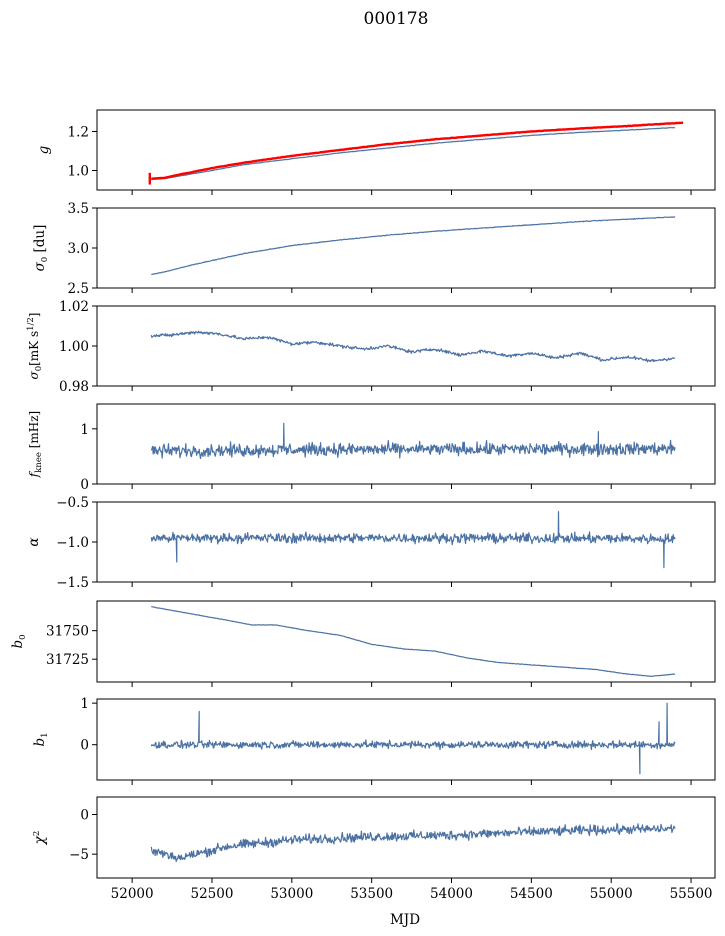 The image size is (725, 936). I want to click on x-tick-label: 54500, so click(531, 894).